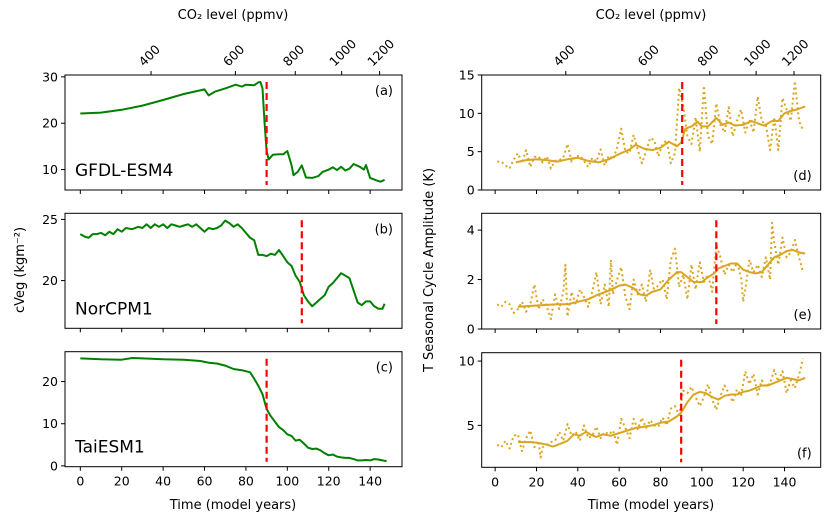 This screenshot has width=831, height=523. What do you see at coordinates (467, 75) in the screenshot?
I see `y-tick-label: 15` at bounding box center [467, 75].